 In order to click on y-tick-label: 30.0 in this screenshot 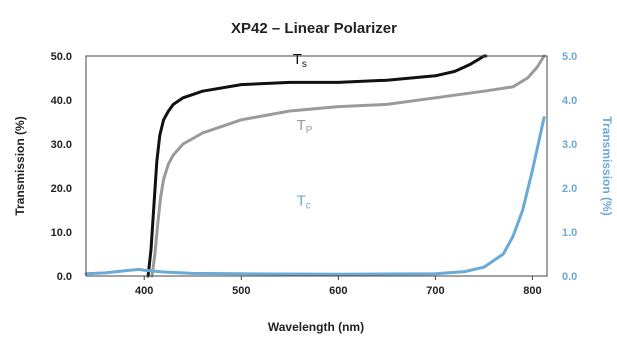, I will do `click(61, 145)`.